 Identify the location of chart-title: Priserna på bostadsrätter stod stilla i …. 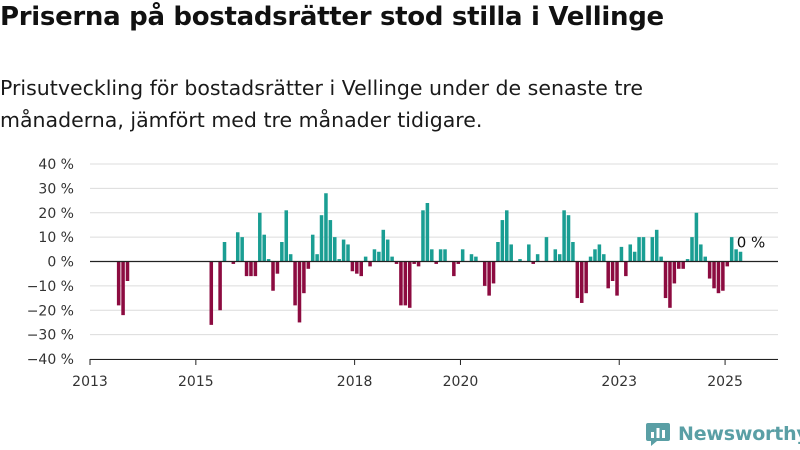
(332, 17).